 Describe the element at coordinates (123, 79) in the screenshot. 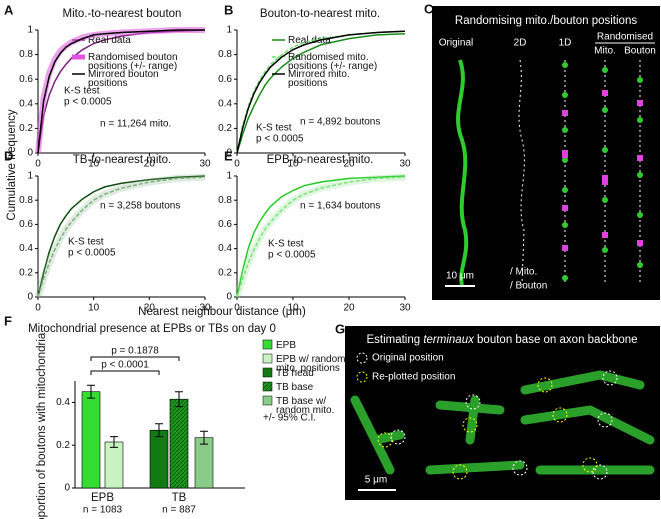

I see `legend-label: Mirrored bouton positions` at that location.